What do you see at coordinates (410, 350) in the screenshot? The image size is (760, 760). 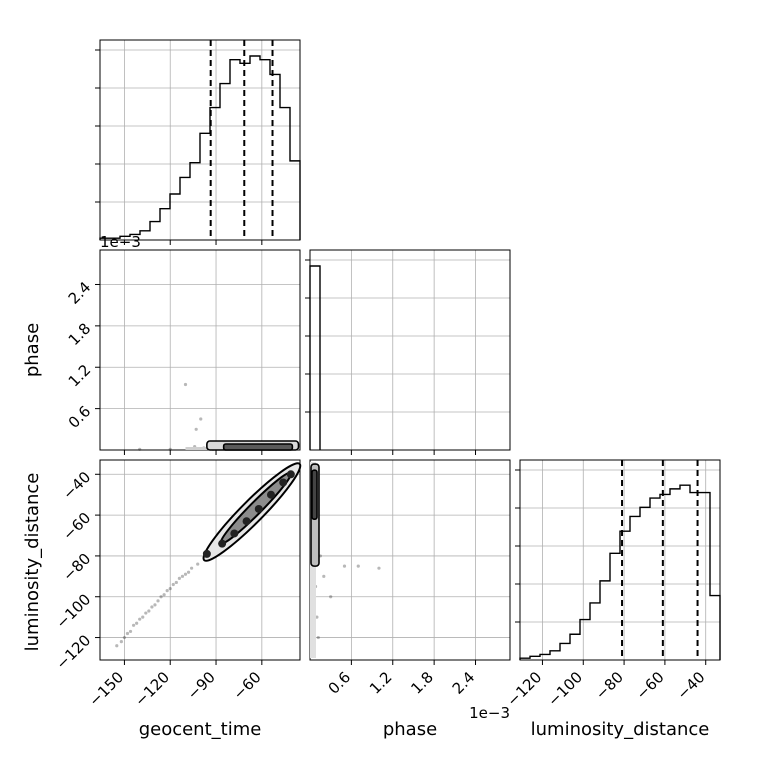 I see `hist-frame-phase` at bounding box center [410, 350].